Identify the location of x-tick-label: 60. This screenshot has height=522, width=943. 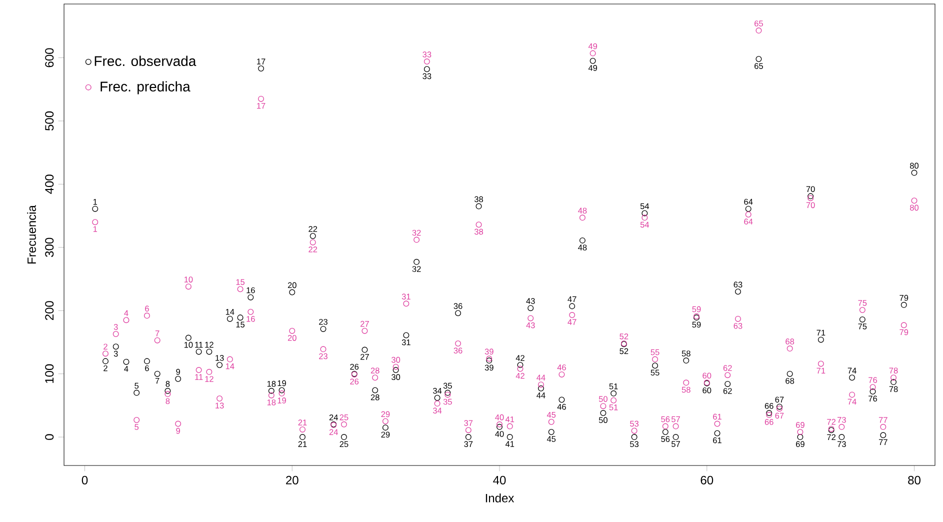
(707, 480).